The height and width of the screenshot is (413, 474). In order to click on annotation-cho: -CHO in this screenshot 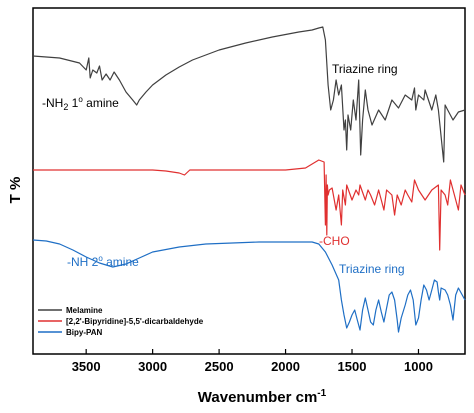, I will do `click(334, 241)`.